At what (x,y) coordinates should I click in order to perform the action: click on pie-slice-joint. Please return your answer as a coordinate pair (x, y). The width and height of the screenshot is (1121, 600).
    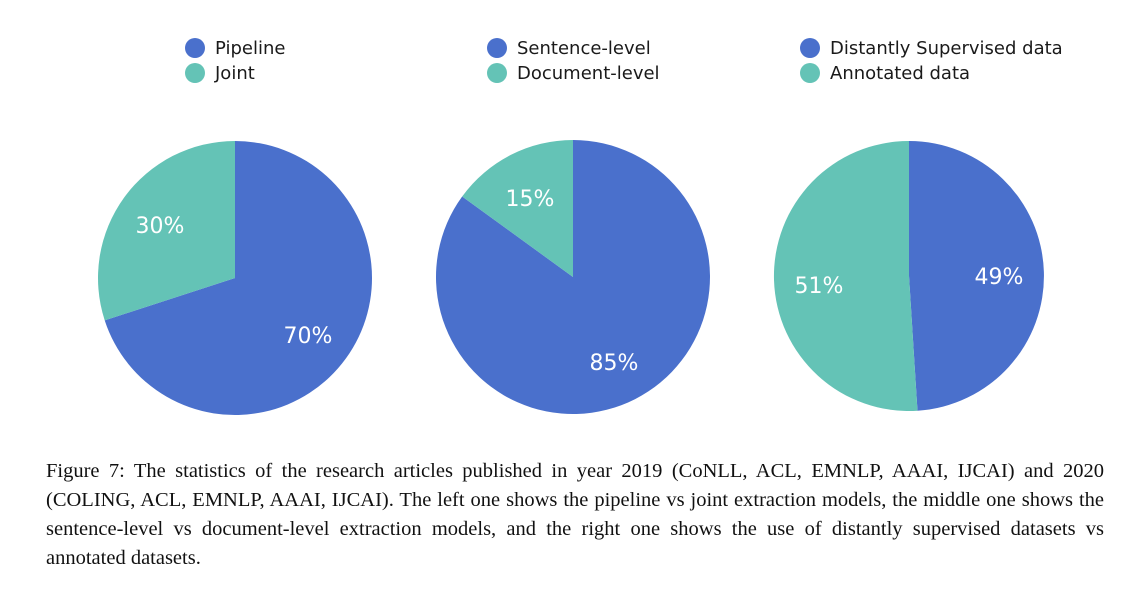
    Looking at the image, I should click on (166, 231).